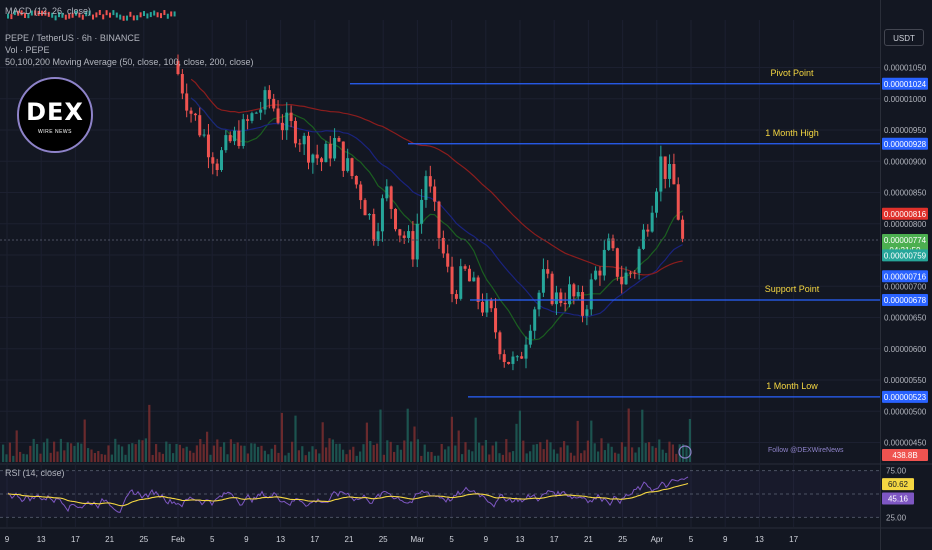 The image size is (932, 550). I want to click on y-axis-tick-label: 0.00000650, so click(905, 318).